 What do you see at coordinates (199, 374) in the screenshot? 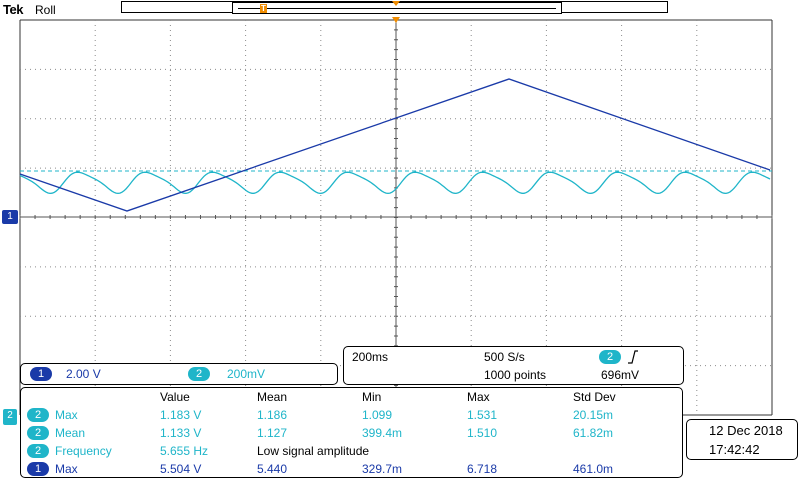
I see `ch2-badge: 2` at bounding box center [199, 374].